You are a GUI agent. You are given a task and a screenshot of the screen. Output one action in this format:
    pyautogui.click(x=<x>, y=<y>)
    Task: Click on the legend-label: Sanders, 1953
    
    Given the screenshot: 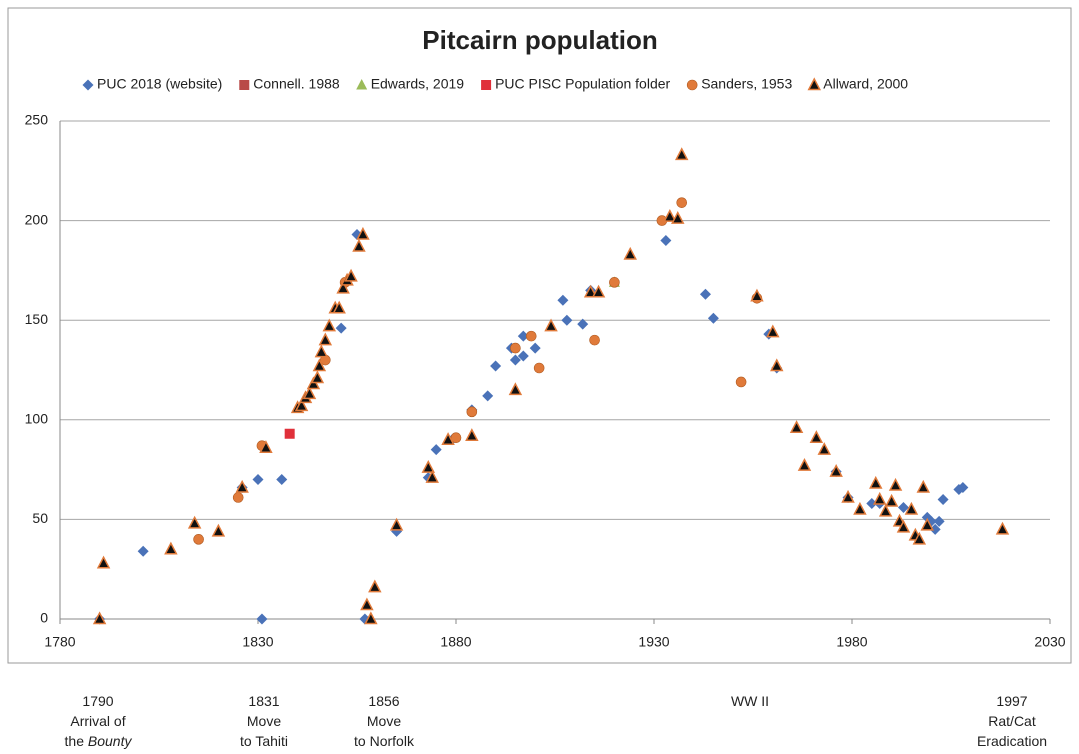 What is the action you would take?
    pyautogui.click(x=746, y=84)
    